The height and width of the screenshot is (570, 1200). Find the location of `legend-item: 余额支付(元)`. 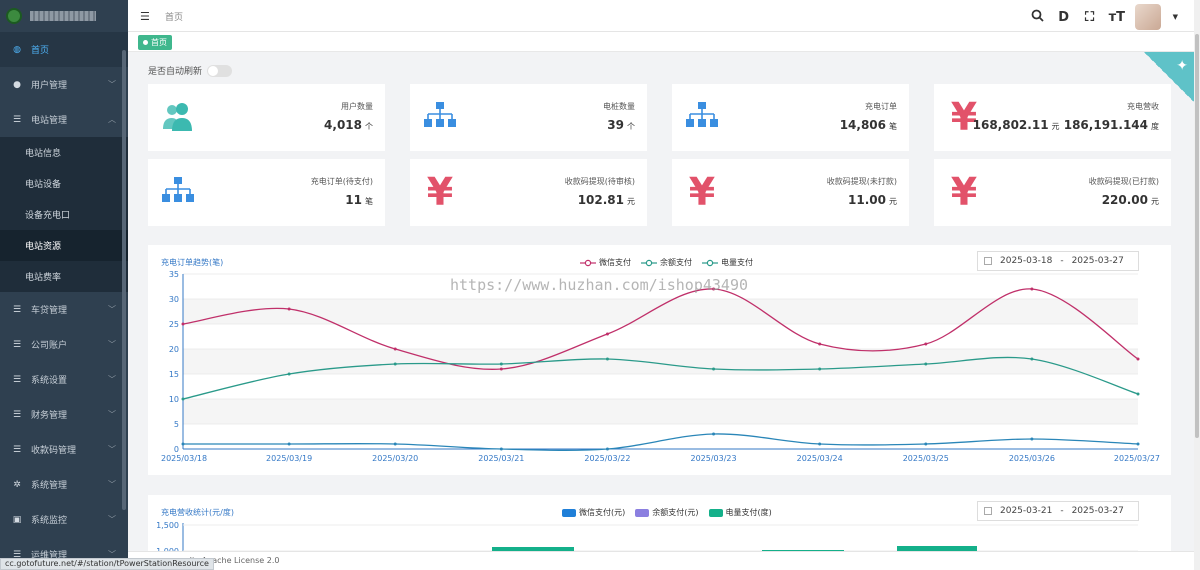

legend-item: 余额支付(元) is located at coordinates (667, 512).